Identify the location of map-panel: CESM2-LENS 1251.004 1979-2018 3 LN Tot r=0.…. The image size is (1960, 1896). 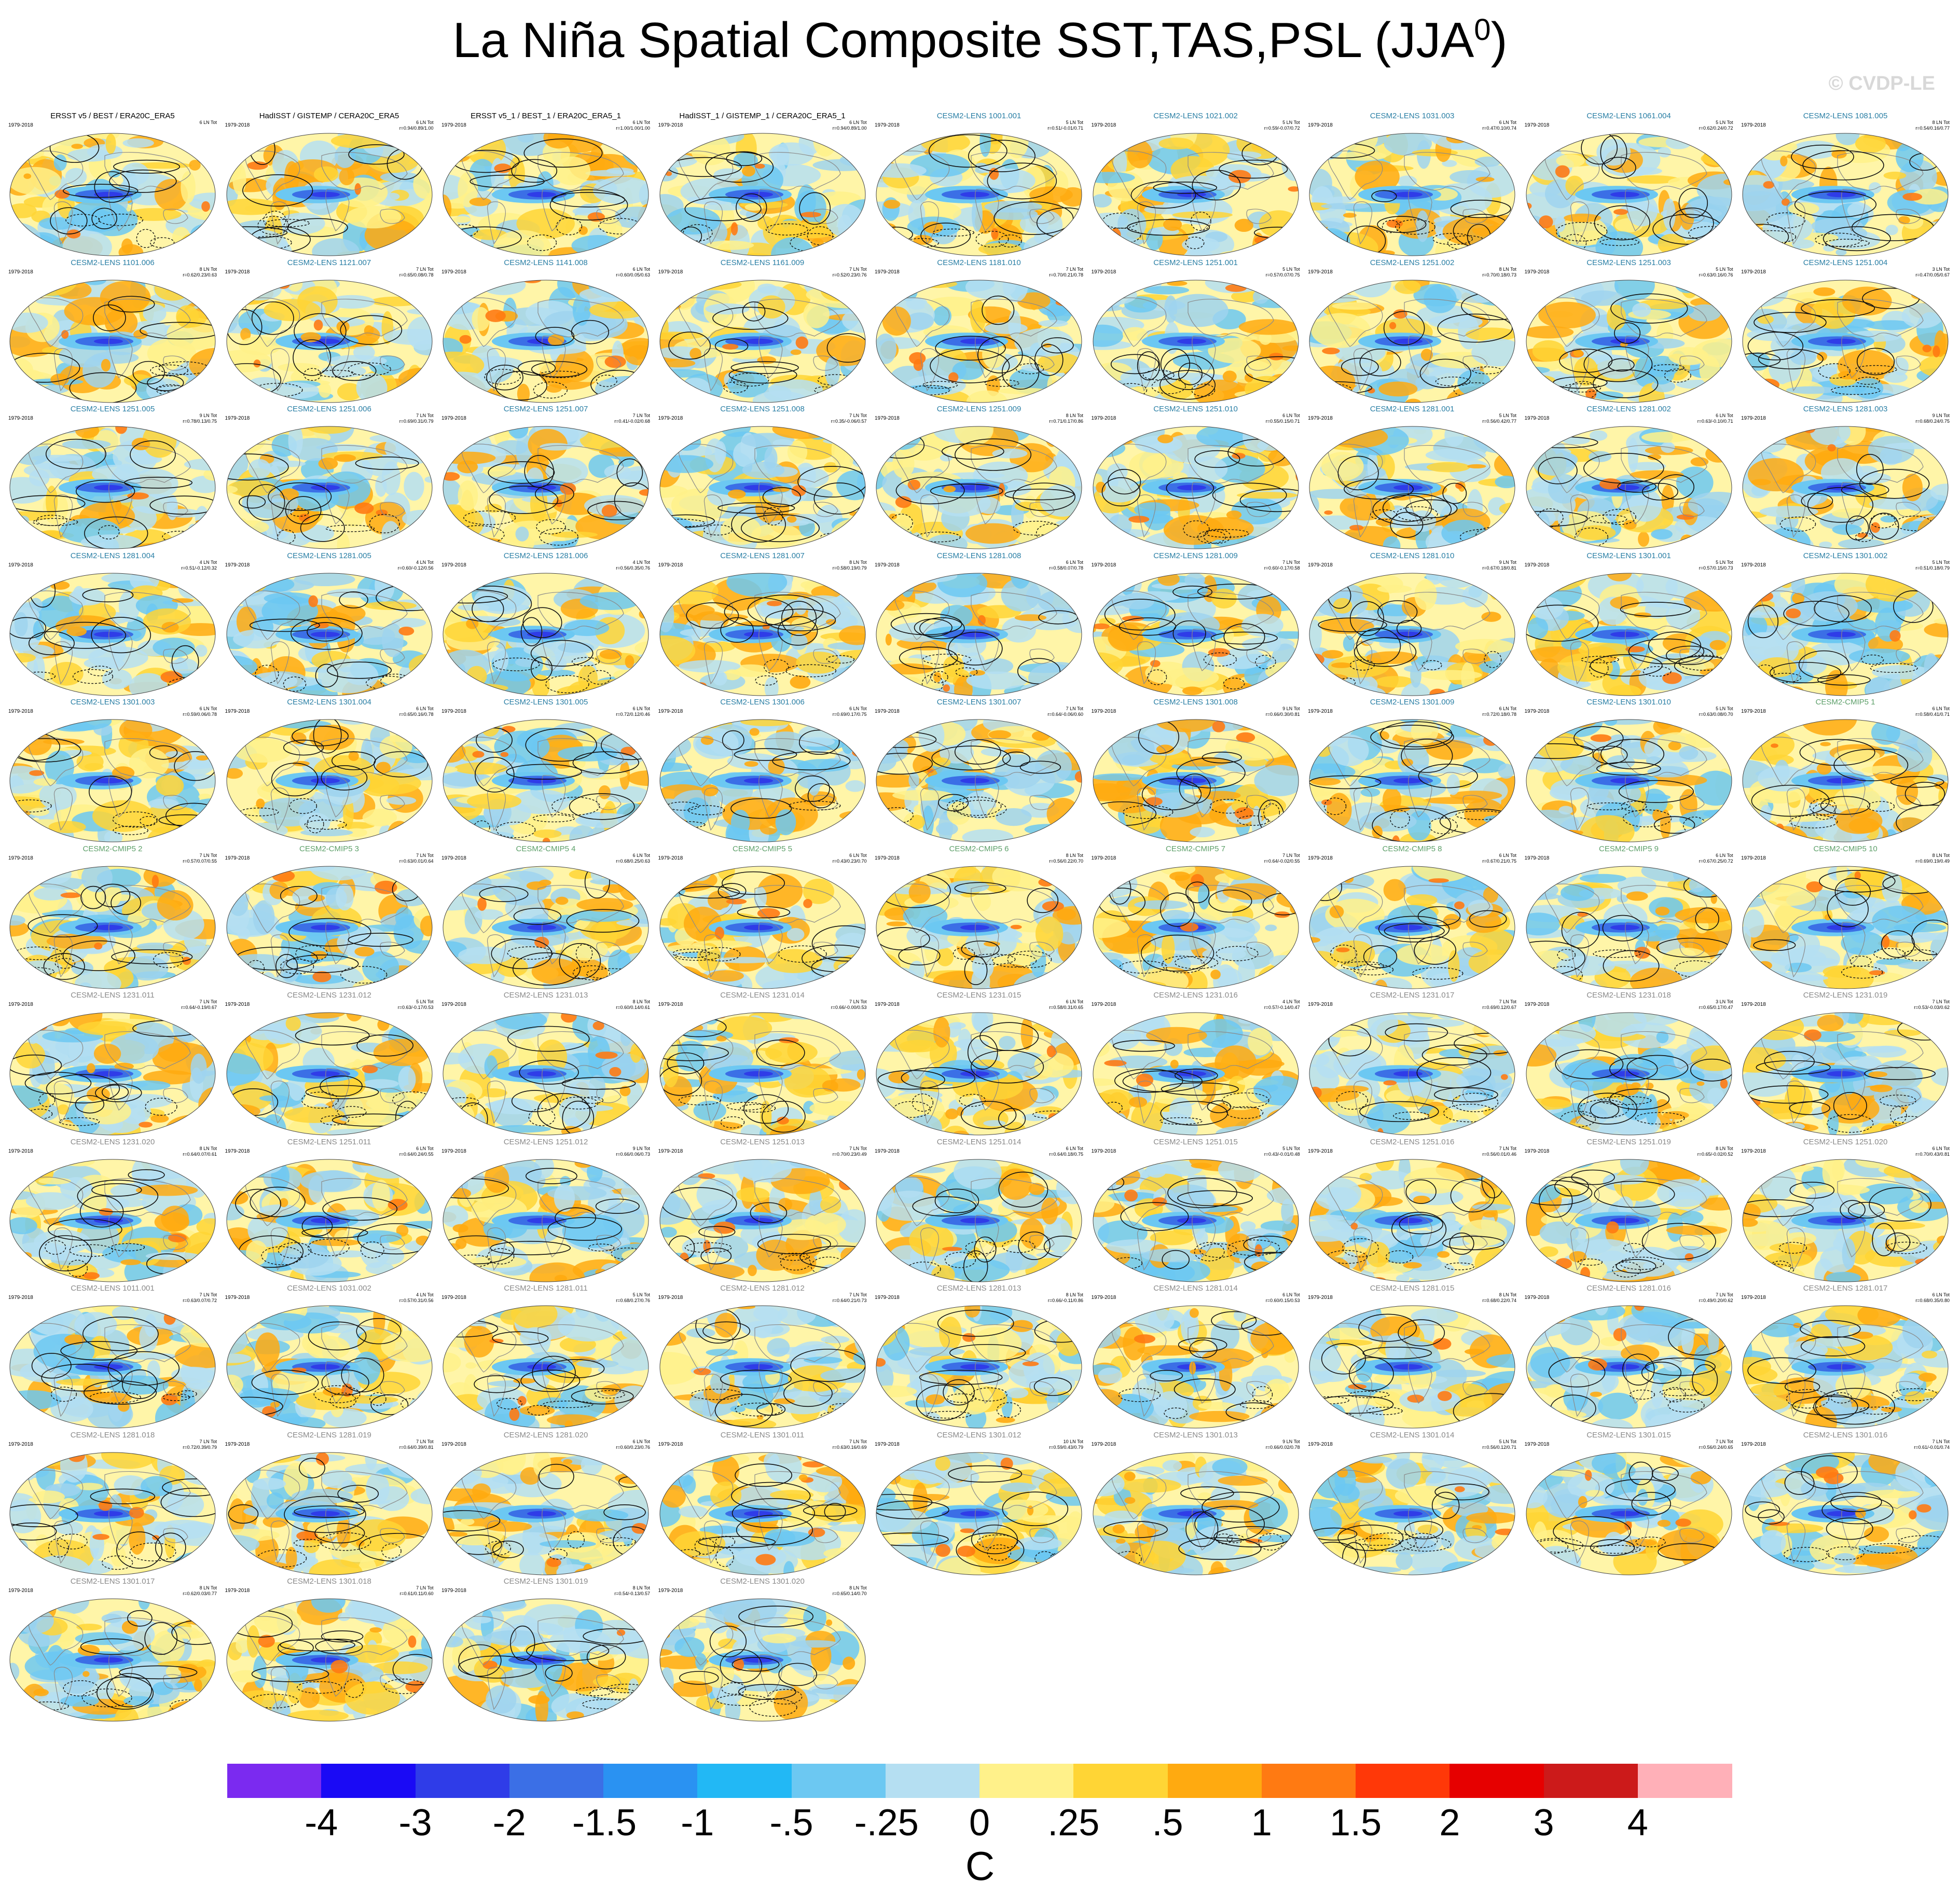
(1845, 331).